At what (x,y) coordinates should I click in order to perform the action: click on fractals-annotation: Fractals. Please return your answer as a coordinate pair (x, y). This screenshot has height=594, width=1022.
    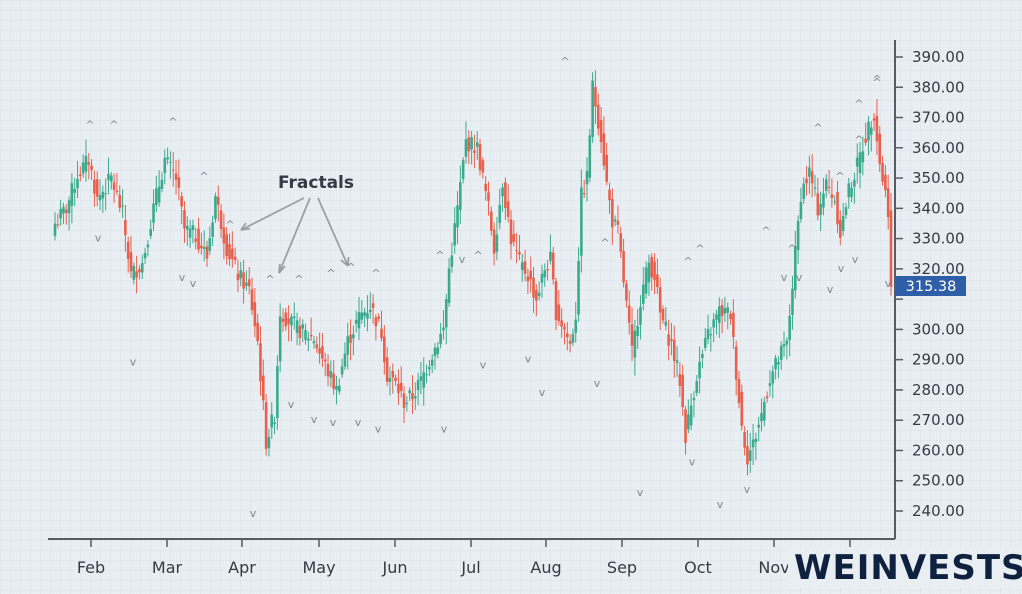
    Looking at the image, I should click on (297, 223).